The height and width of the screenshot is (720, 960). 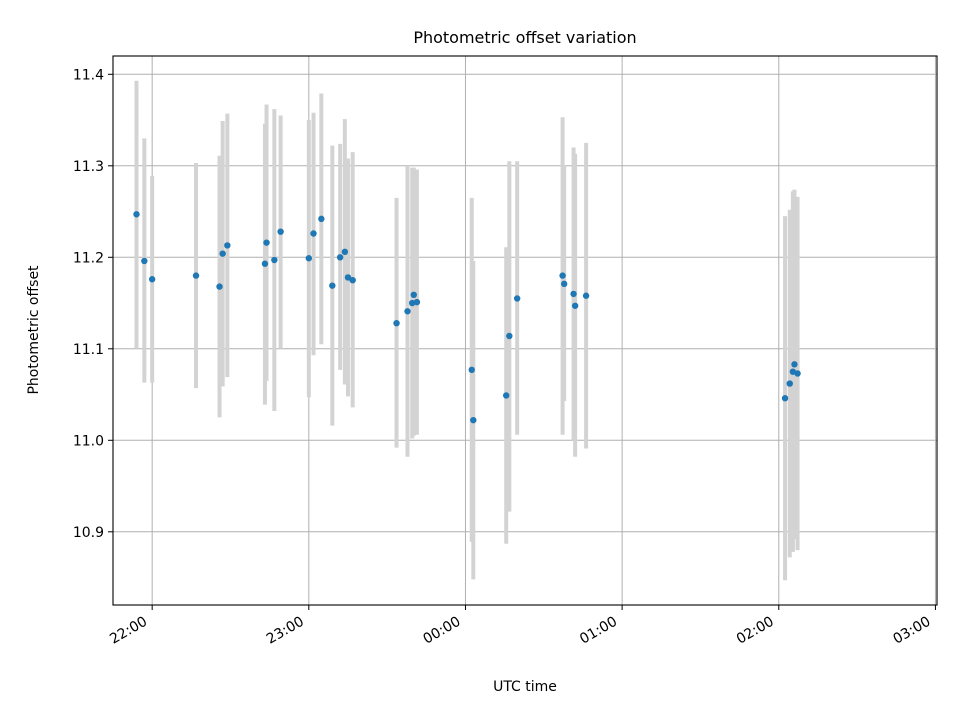 What do you see at coordinates (88, 533) in the screenshot?
I see `y-tick-label: 10.9` at bounding box center [88, 533].